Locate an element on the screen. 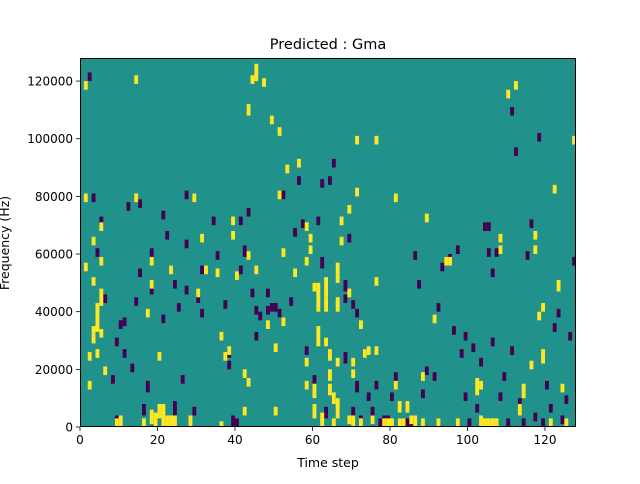 This screenshot has height=484, width=640. x-axis-ticks: 0 20 40 60 80 100 120 is located at coordinates (316, 437).